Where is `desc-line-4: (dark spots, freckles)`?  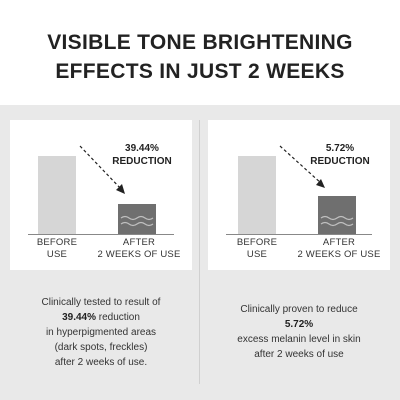 desc-line-4: (dark spots, freckles) is located at coordinates (101, 347).